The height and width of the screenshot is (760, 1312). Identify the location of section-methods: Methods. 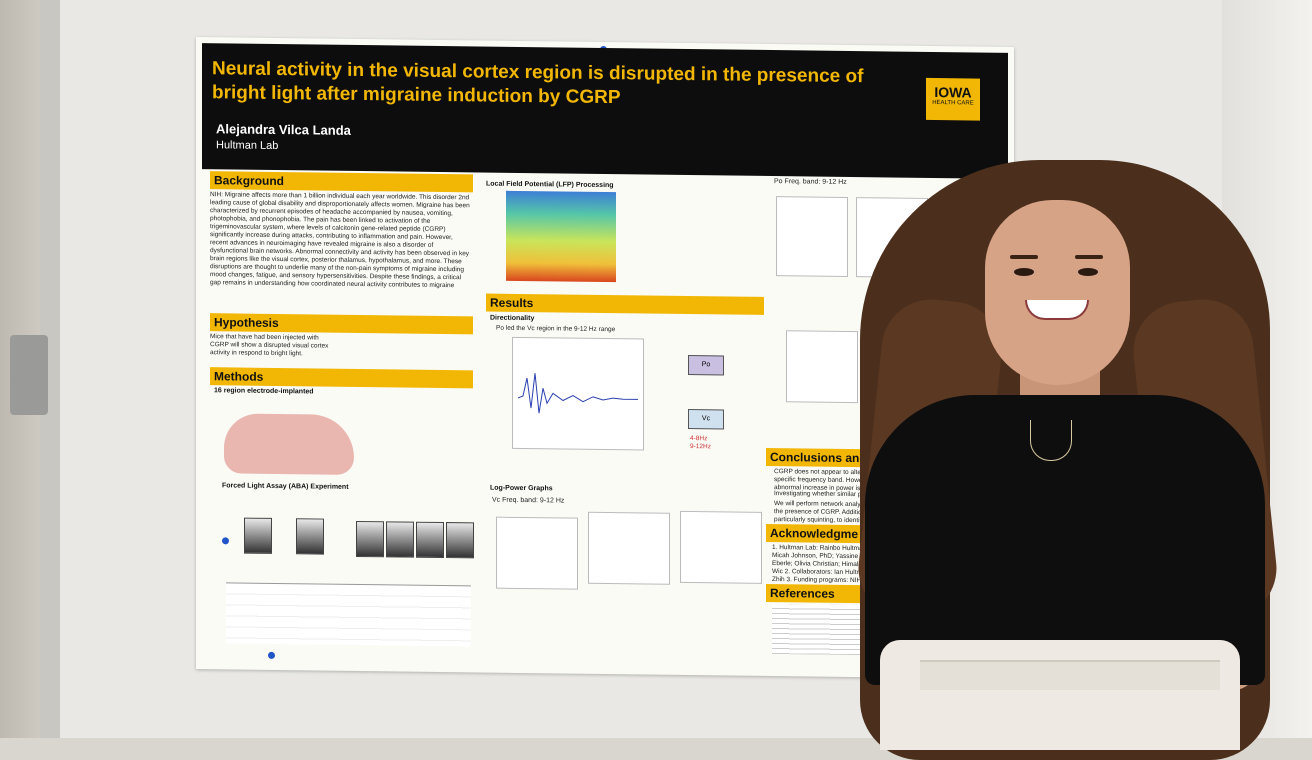
(341, 378).